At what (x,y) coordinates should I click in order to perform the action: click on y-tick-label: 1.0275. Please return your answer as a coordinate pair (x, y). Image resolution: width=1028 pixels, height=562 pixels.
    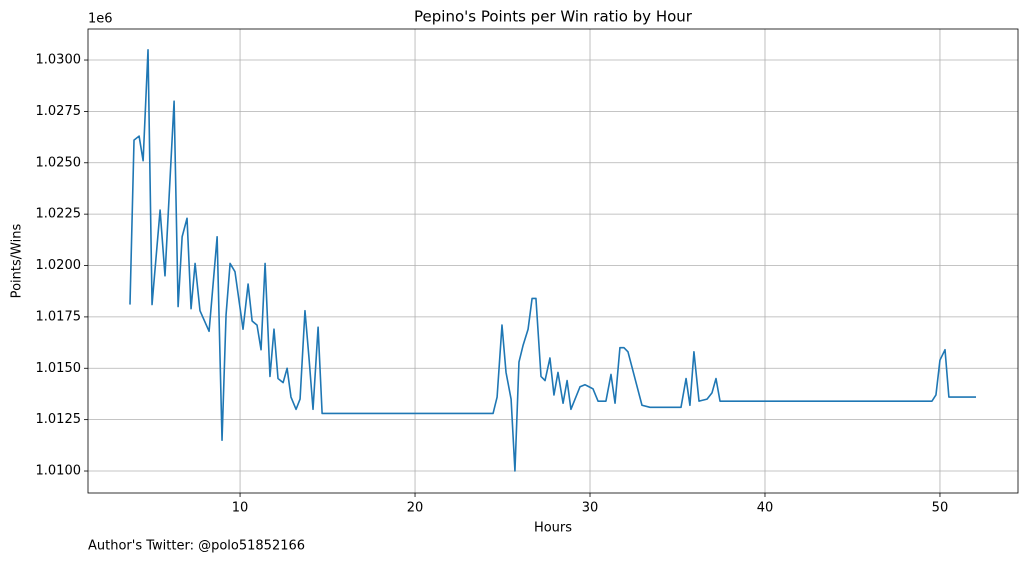
    Looking at the image, I should click on (59, 111).